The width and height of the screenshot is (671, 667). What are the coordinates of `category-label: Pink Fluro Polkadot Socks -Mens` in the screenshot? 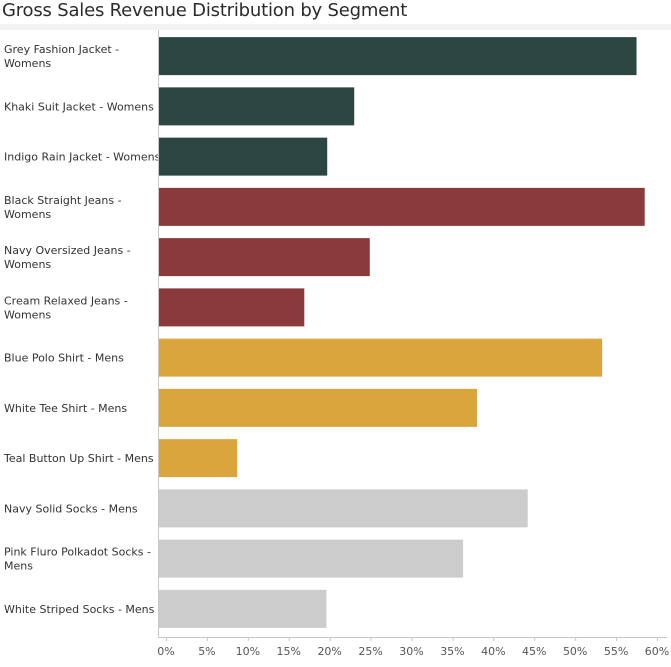 It's located at (77, 559).